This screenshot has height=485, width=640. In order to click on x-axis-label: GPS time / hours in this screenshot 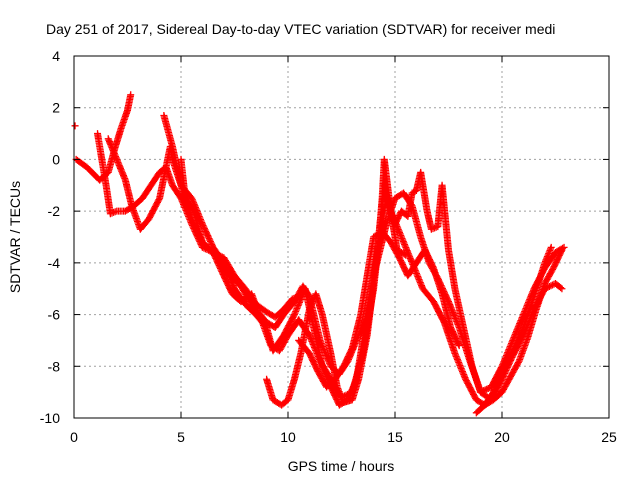, I will do `click(341, 466)`.